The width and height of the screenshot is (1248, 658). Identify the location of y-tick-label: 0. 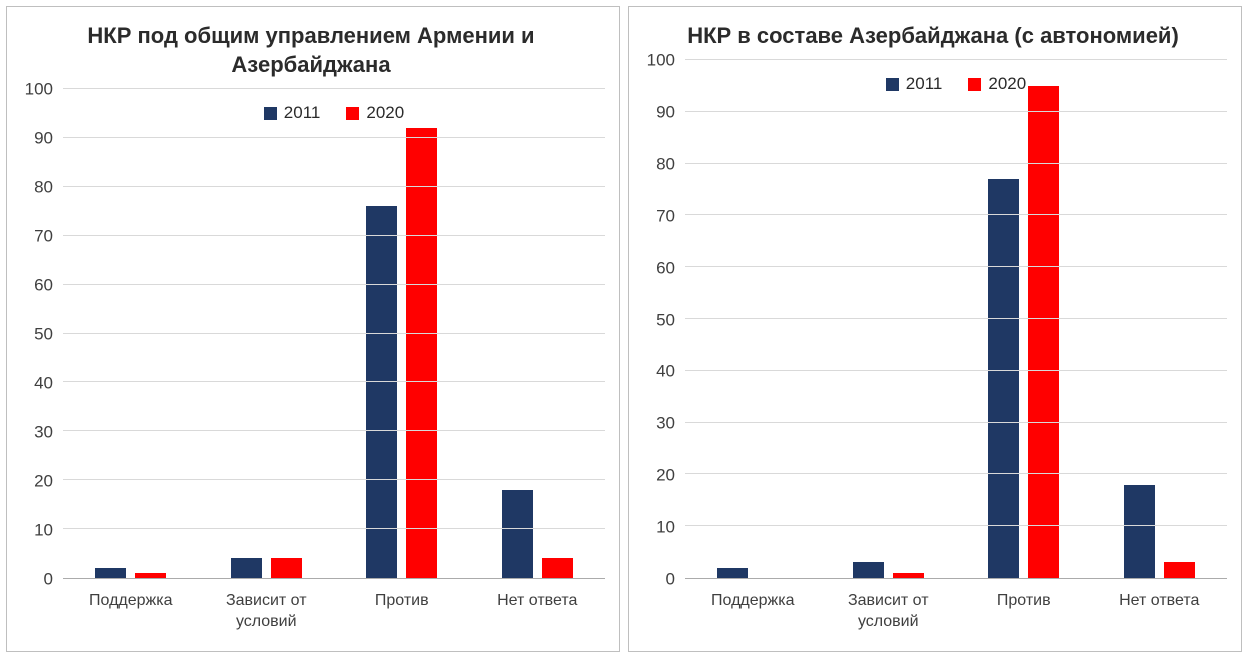
(48, 579).